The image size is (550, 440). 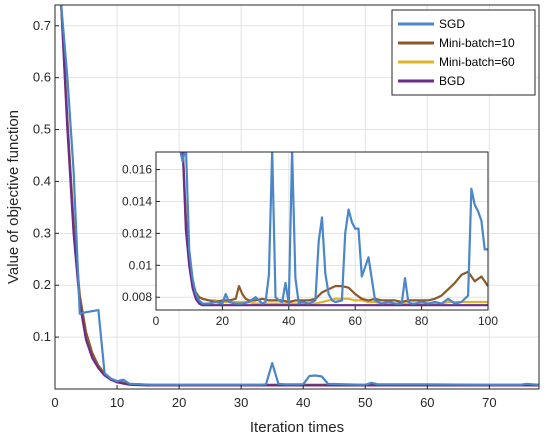 What do you see at coordinates (431, 24) in the screenshot?
I see `legend-item-sgd: SGD` at bounding box center [431, 24].